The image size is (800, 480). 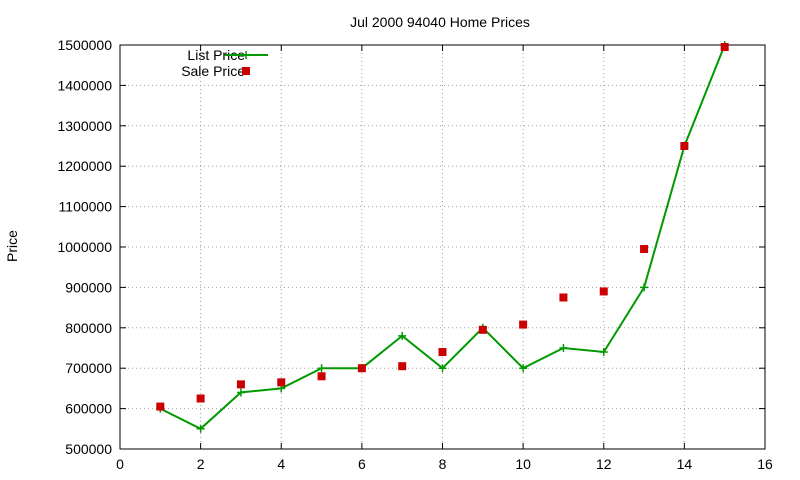 I want to click on y-axis-label: Price, so click(x=12, y=246).